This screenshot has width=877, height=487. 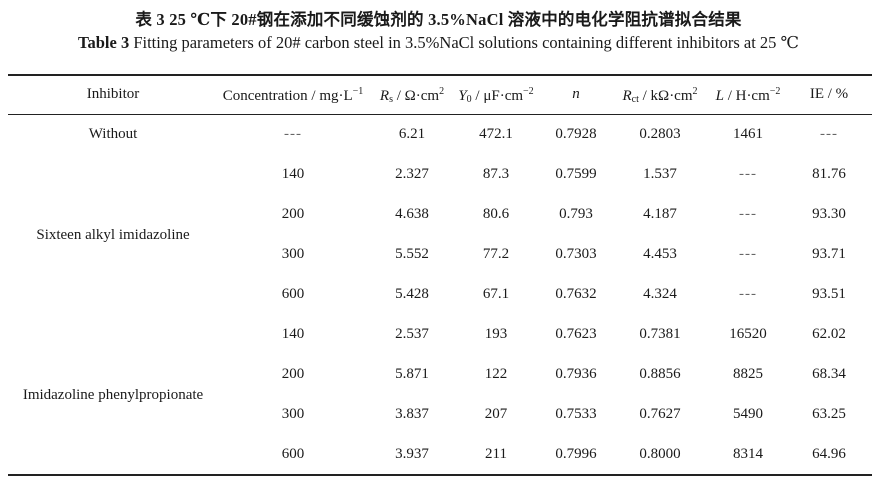 What do you see at coordinates (496, 454) in the screenshot?
I see `table-cell-y0: 211` at bounding box center [496, 454].